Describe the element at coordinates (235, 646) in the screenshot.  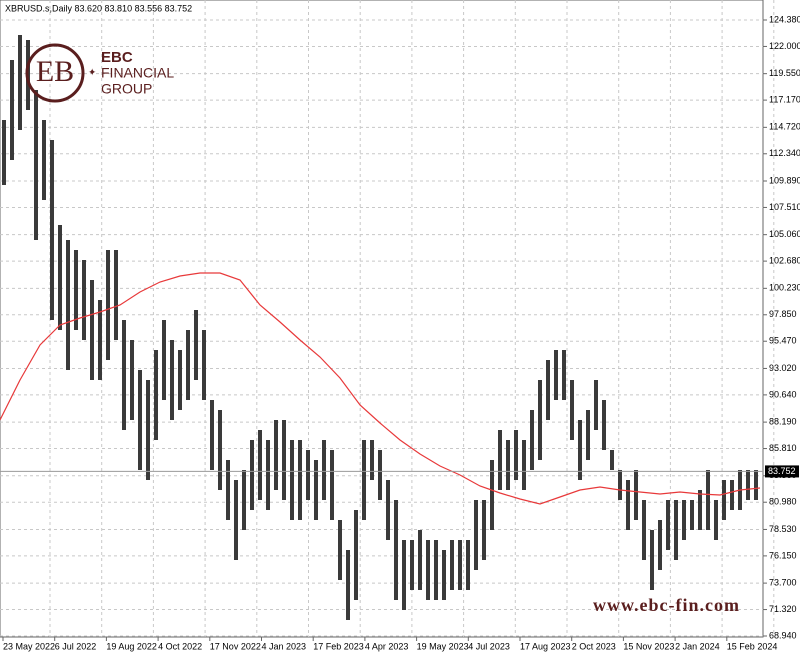
I see `x-tick-label: 17 Nov 2022` at that location.